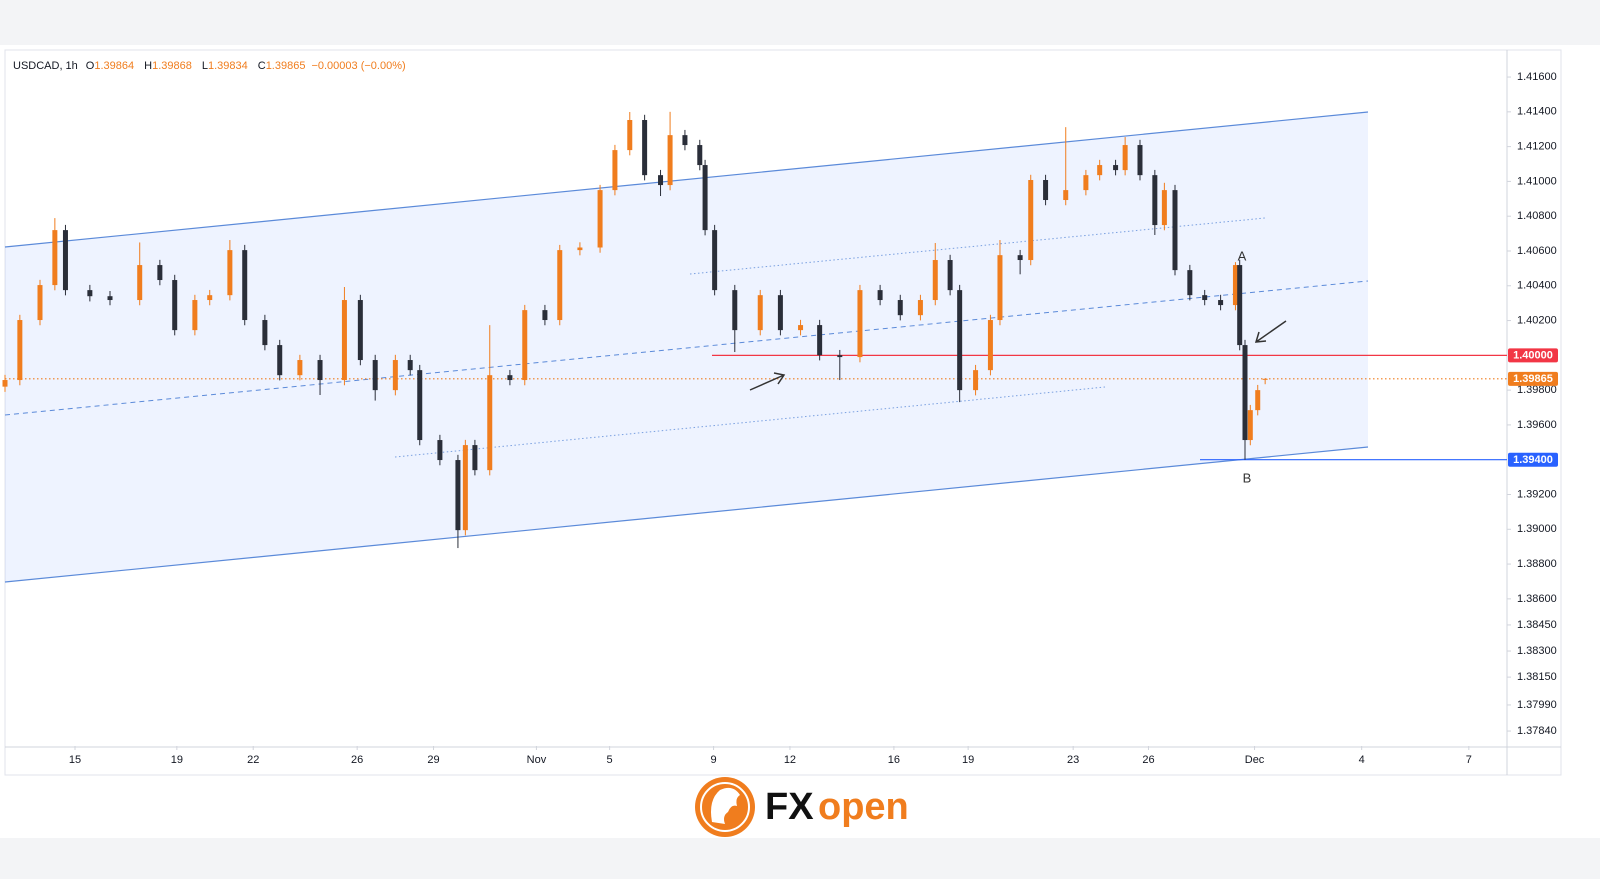 The height and width of the screenshot is (884, 1600). Describe the element at coordinates (45, 66) in the screenshot. I see `symbol: USDCAD, 1h` at that location.